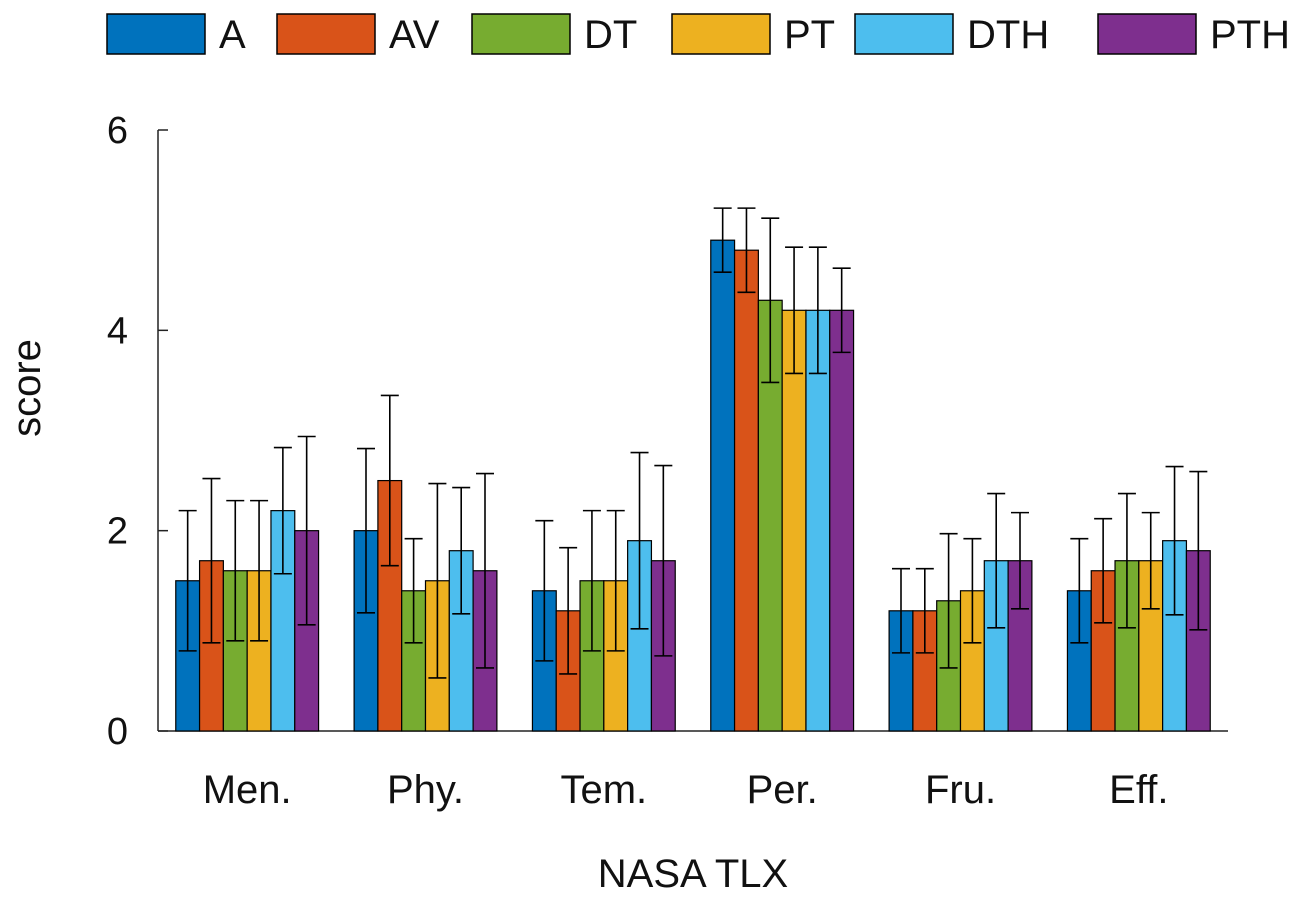 Image resolution: width=1316 pixels, height=907 pixels. Describe the element at coordinates (117, 732) in the screenshot. I see `y-tick-label: 0` at that location.